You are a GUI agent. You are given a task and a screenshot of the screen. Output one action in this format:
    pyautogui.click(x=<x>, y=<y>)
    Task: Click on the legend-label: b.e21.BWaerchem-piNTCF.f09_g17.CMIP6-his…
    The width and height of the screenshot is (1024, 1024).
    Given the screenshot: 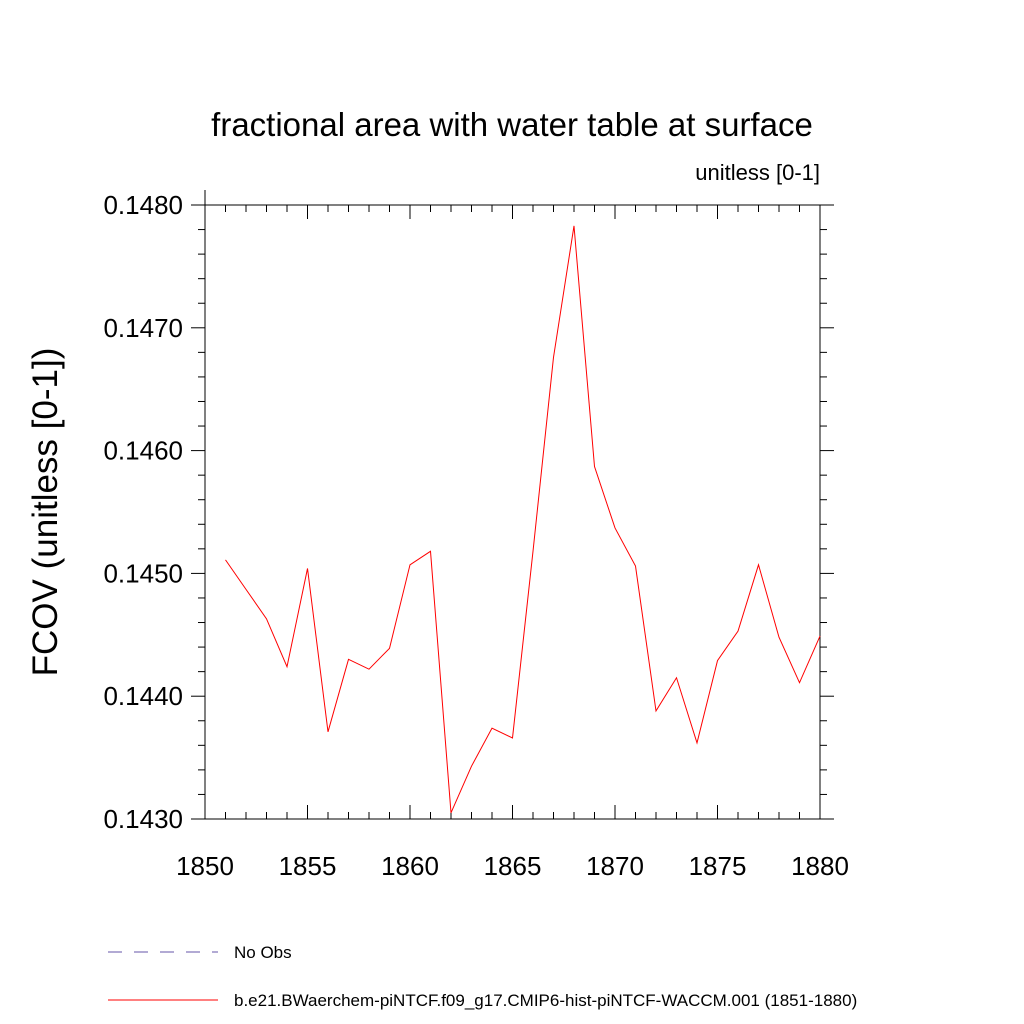 What is the action you would take?
    pyautogui.click(x=545, y=1000)
    